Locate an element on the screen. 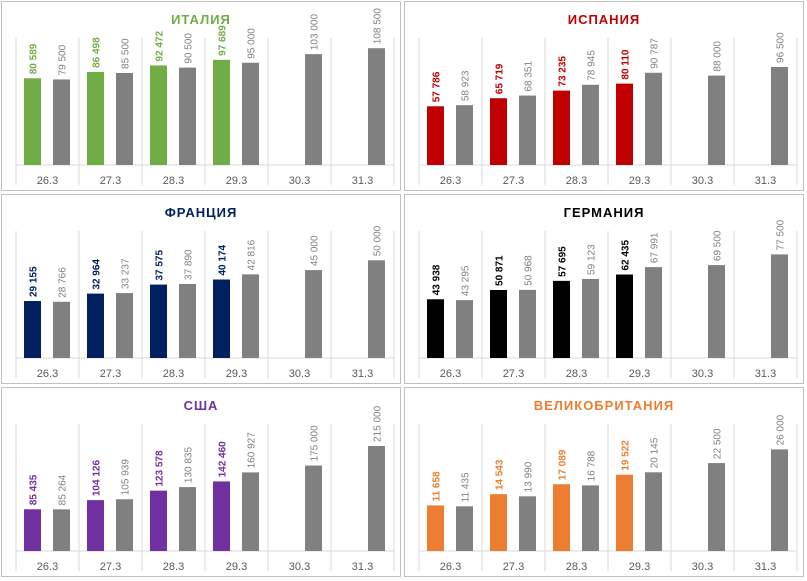 The image size is (807, 581). data-label-forecast: 90 787 is located at coordinates (655, 53).